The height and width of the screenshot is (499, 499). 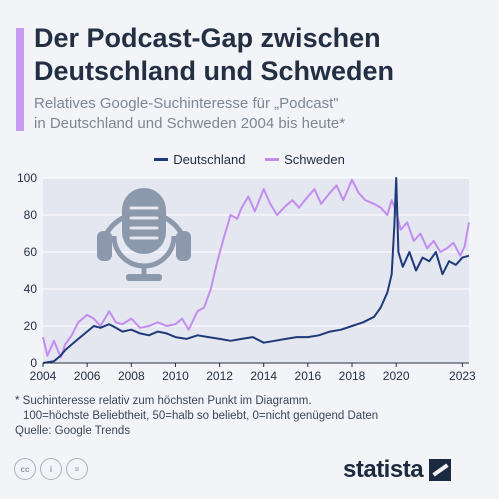 I want to click on x-tick-label: 2014, so click(x=263, y=376).